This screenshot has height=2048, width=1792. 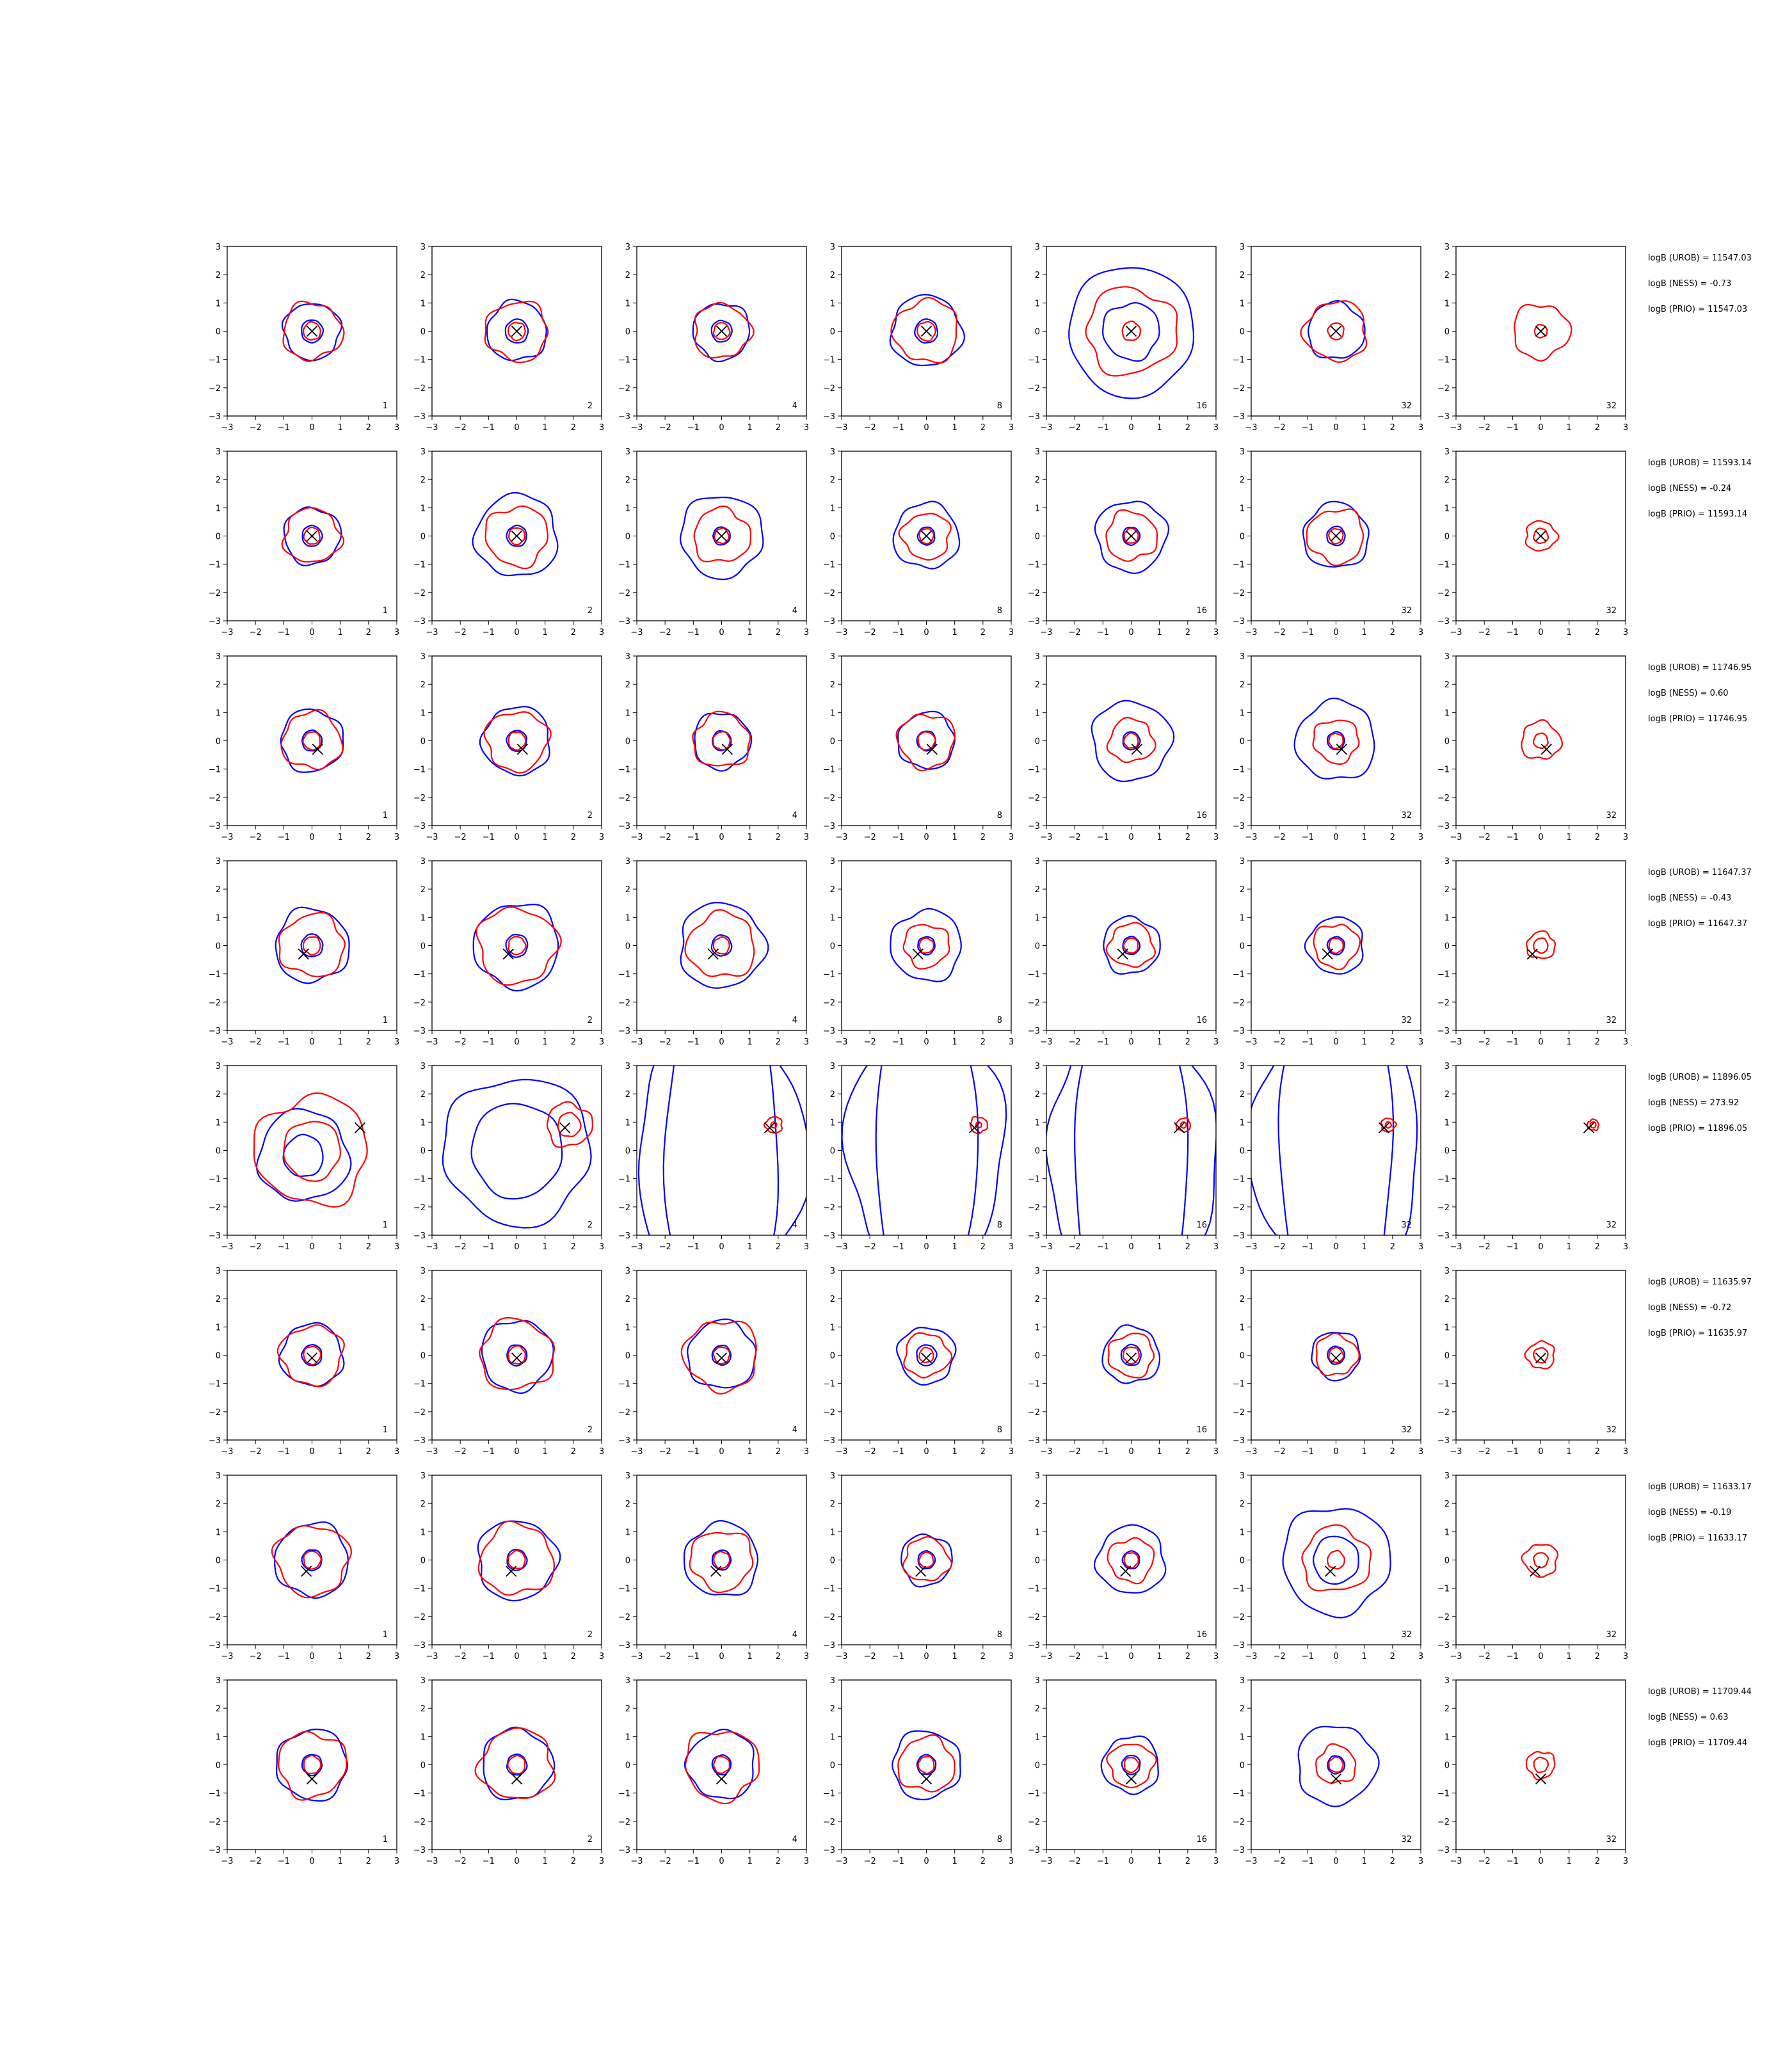 What do you see at coordinates (1700, 1077) in the screenshot?
I see `log-evidence-text: logB (UROB) = 11896.05` at bounding box center [1700, 1077].